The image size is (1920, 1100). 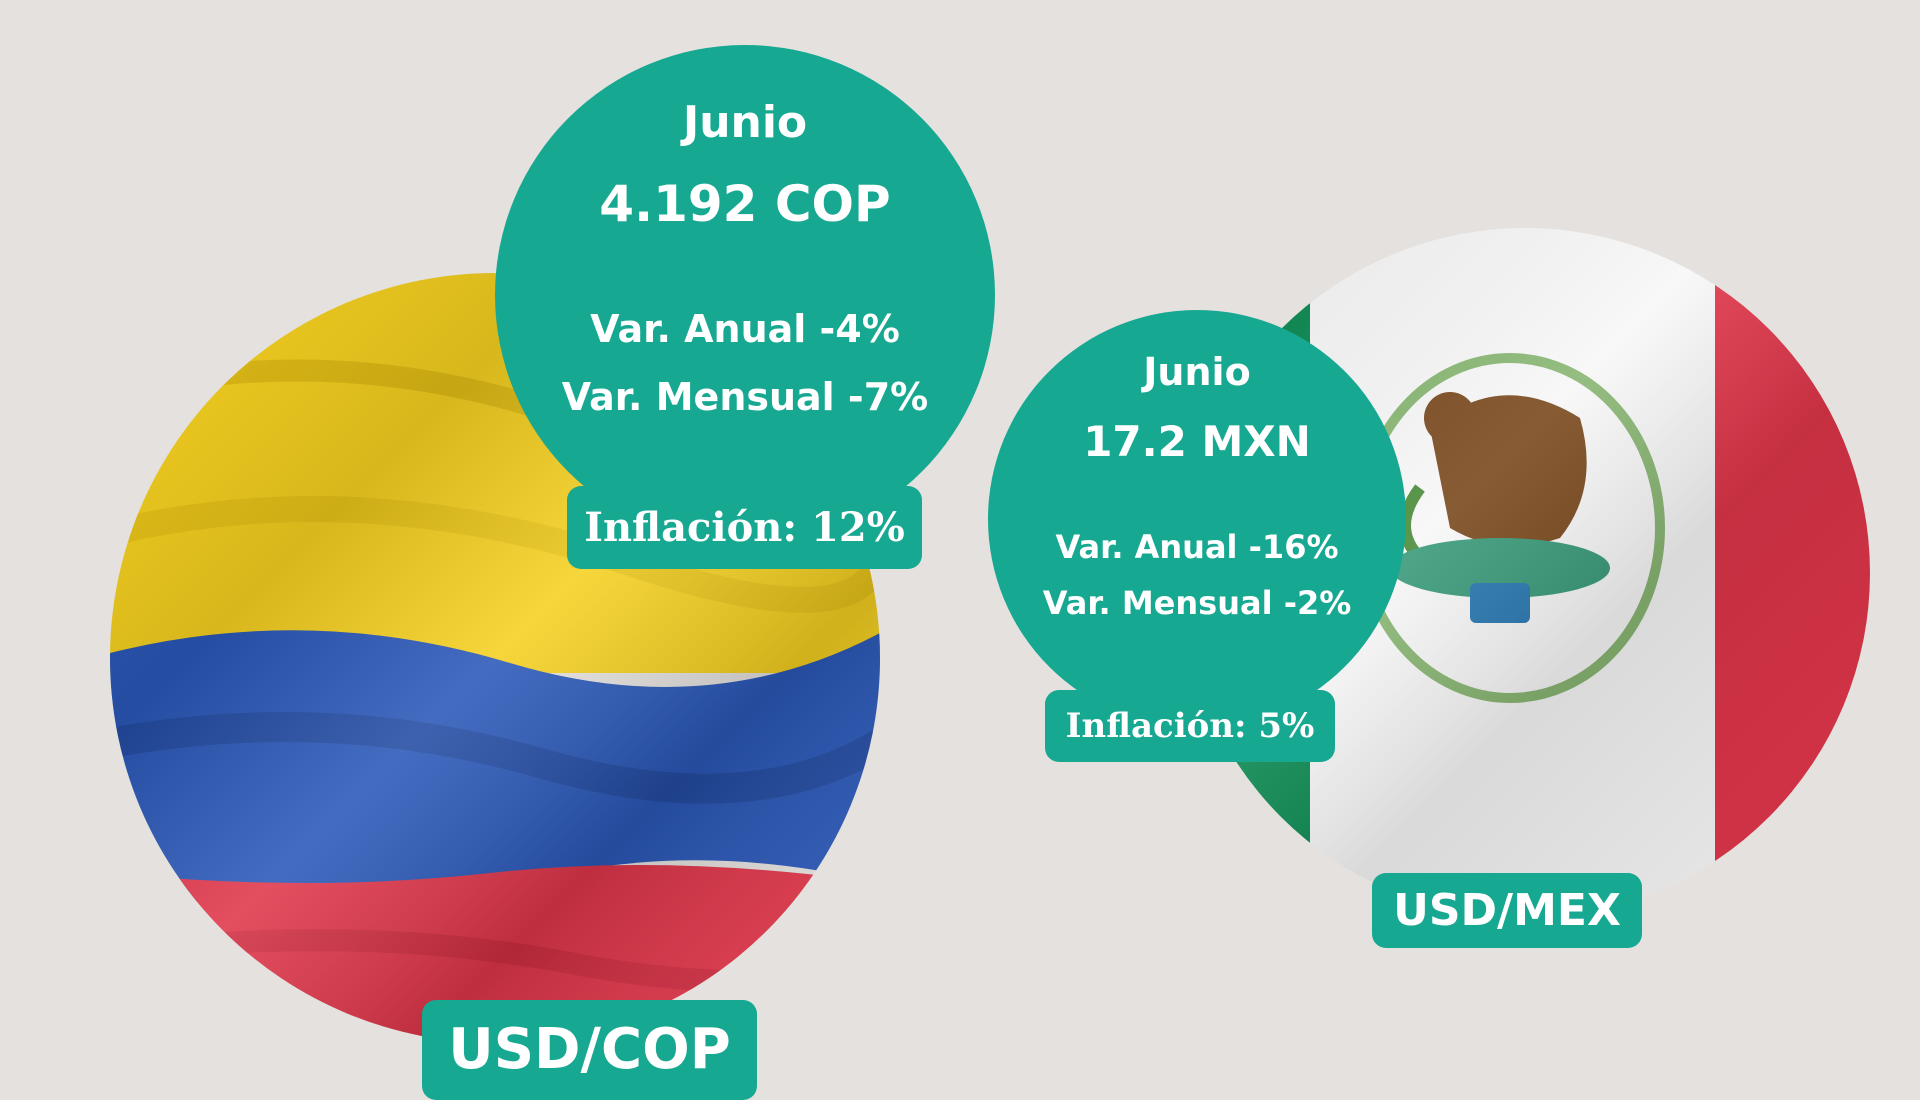 I want to click on colombia-monthly-change: Var. Mensual -7%, so click(x=745, y=397).